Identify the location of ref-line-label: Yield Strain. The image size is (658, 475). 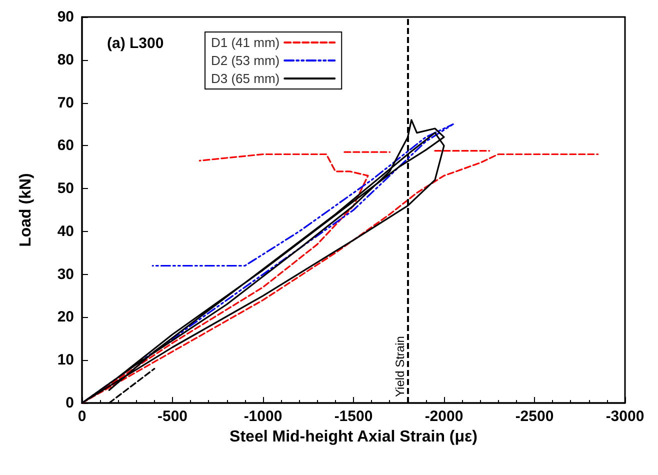
(399, 366).